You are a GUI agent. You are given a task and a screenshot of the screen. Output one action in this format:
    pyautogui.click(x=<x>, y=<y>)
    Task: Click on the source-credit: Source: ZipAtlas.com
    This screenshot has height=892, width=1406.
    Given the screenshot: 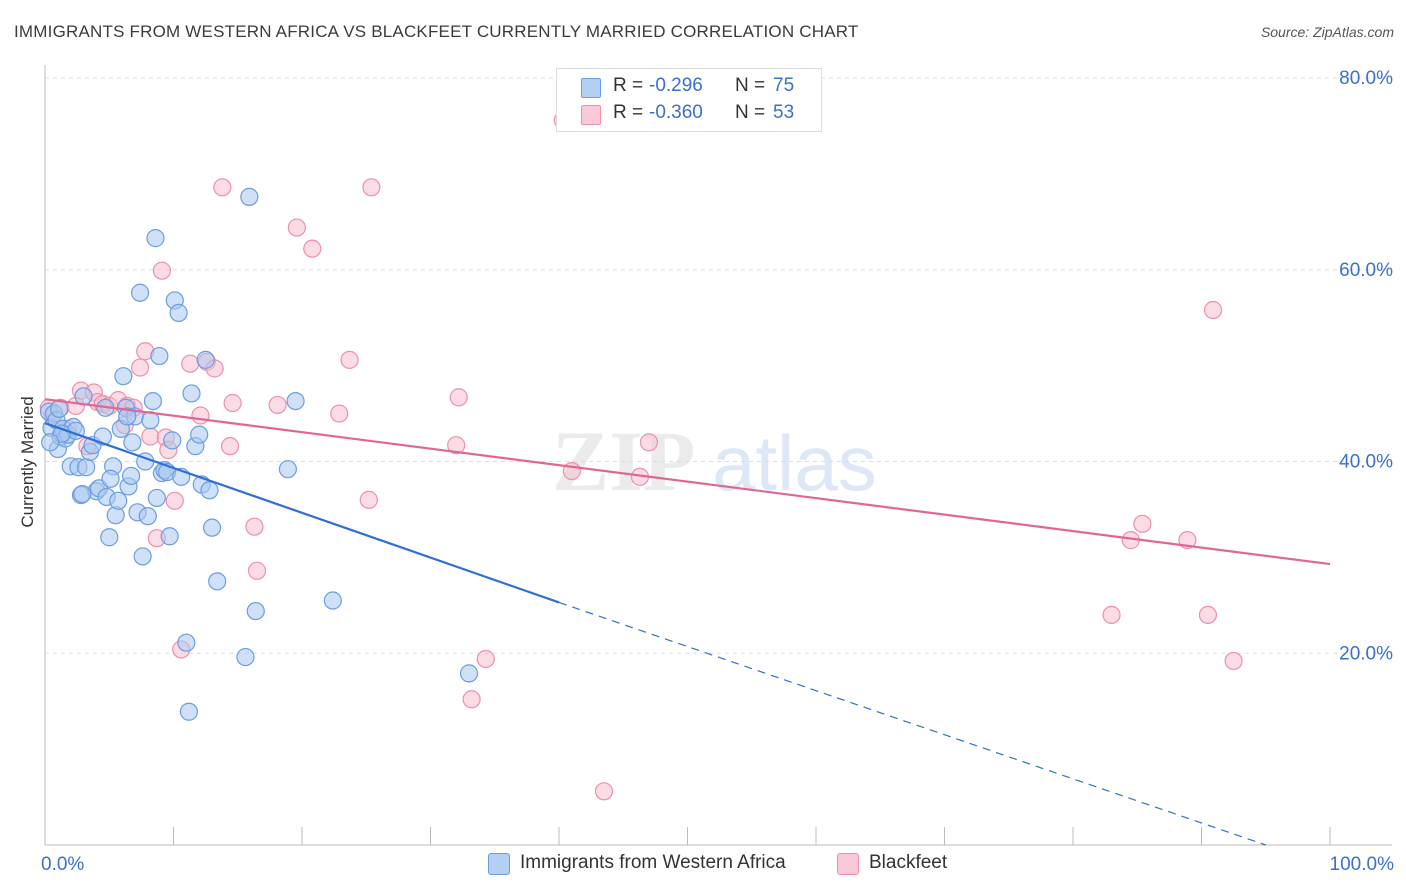 What is the action you would take?
    pyautogui.click(x=1327, y=32)
    